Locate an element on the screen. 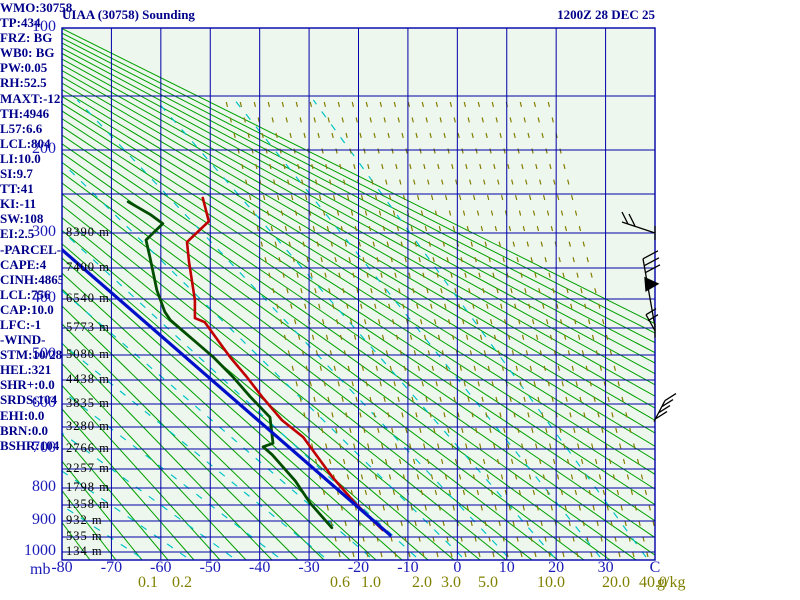  temperature-tick-label: -80 is located at coordinates (62, 567).